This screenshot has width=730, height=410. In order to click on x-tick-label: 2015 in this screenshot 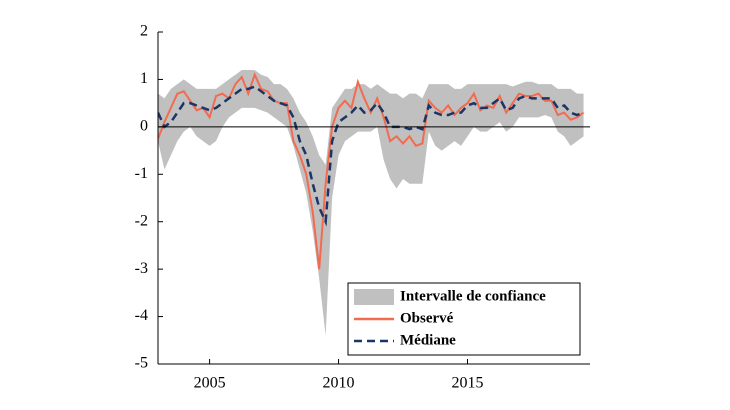, I will do `click(467, 383)`.